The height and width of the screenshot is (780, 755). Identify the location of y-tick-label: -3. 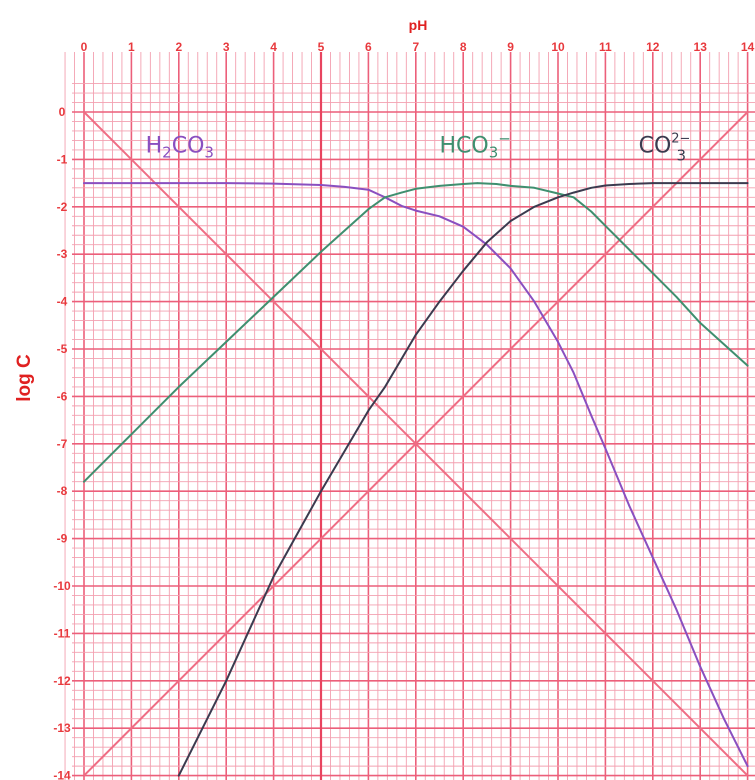
(62, 254).